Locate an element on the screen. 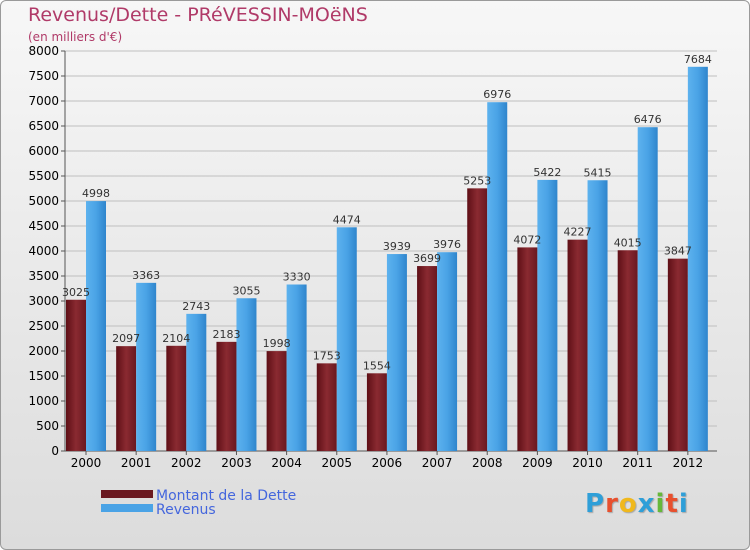 This screenshot has width=750, height=550. logo-letter: x is located at coordinates (646, 504).